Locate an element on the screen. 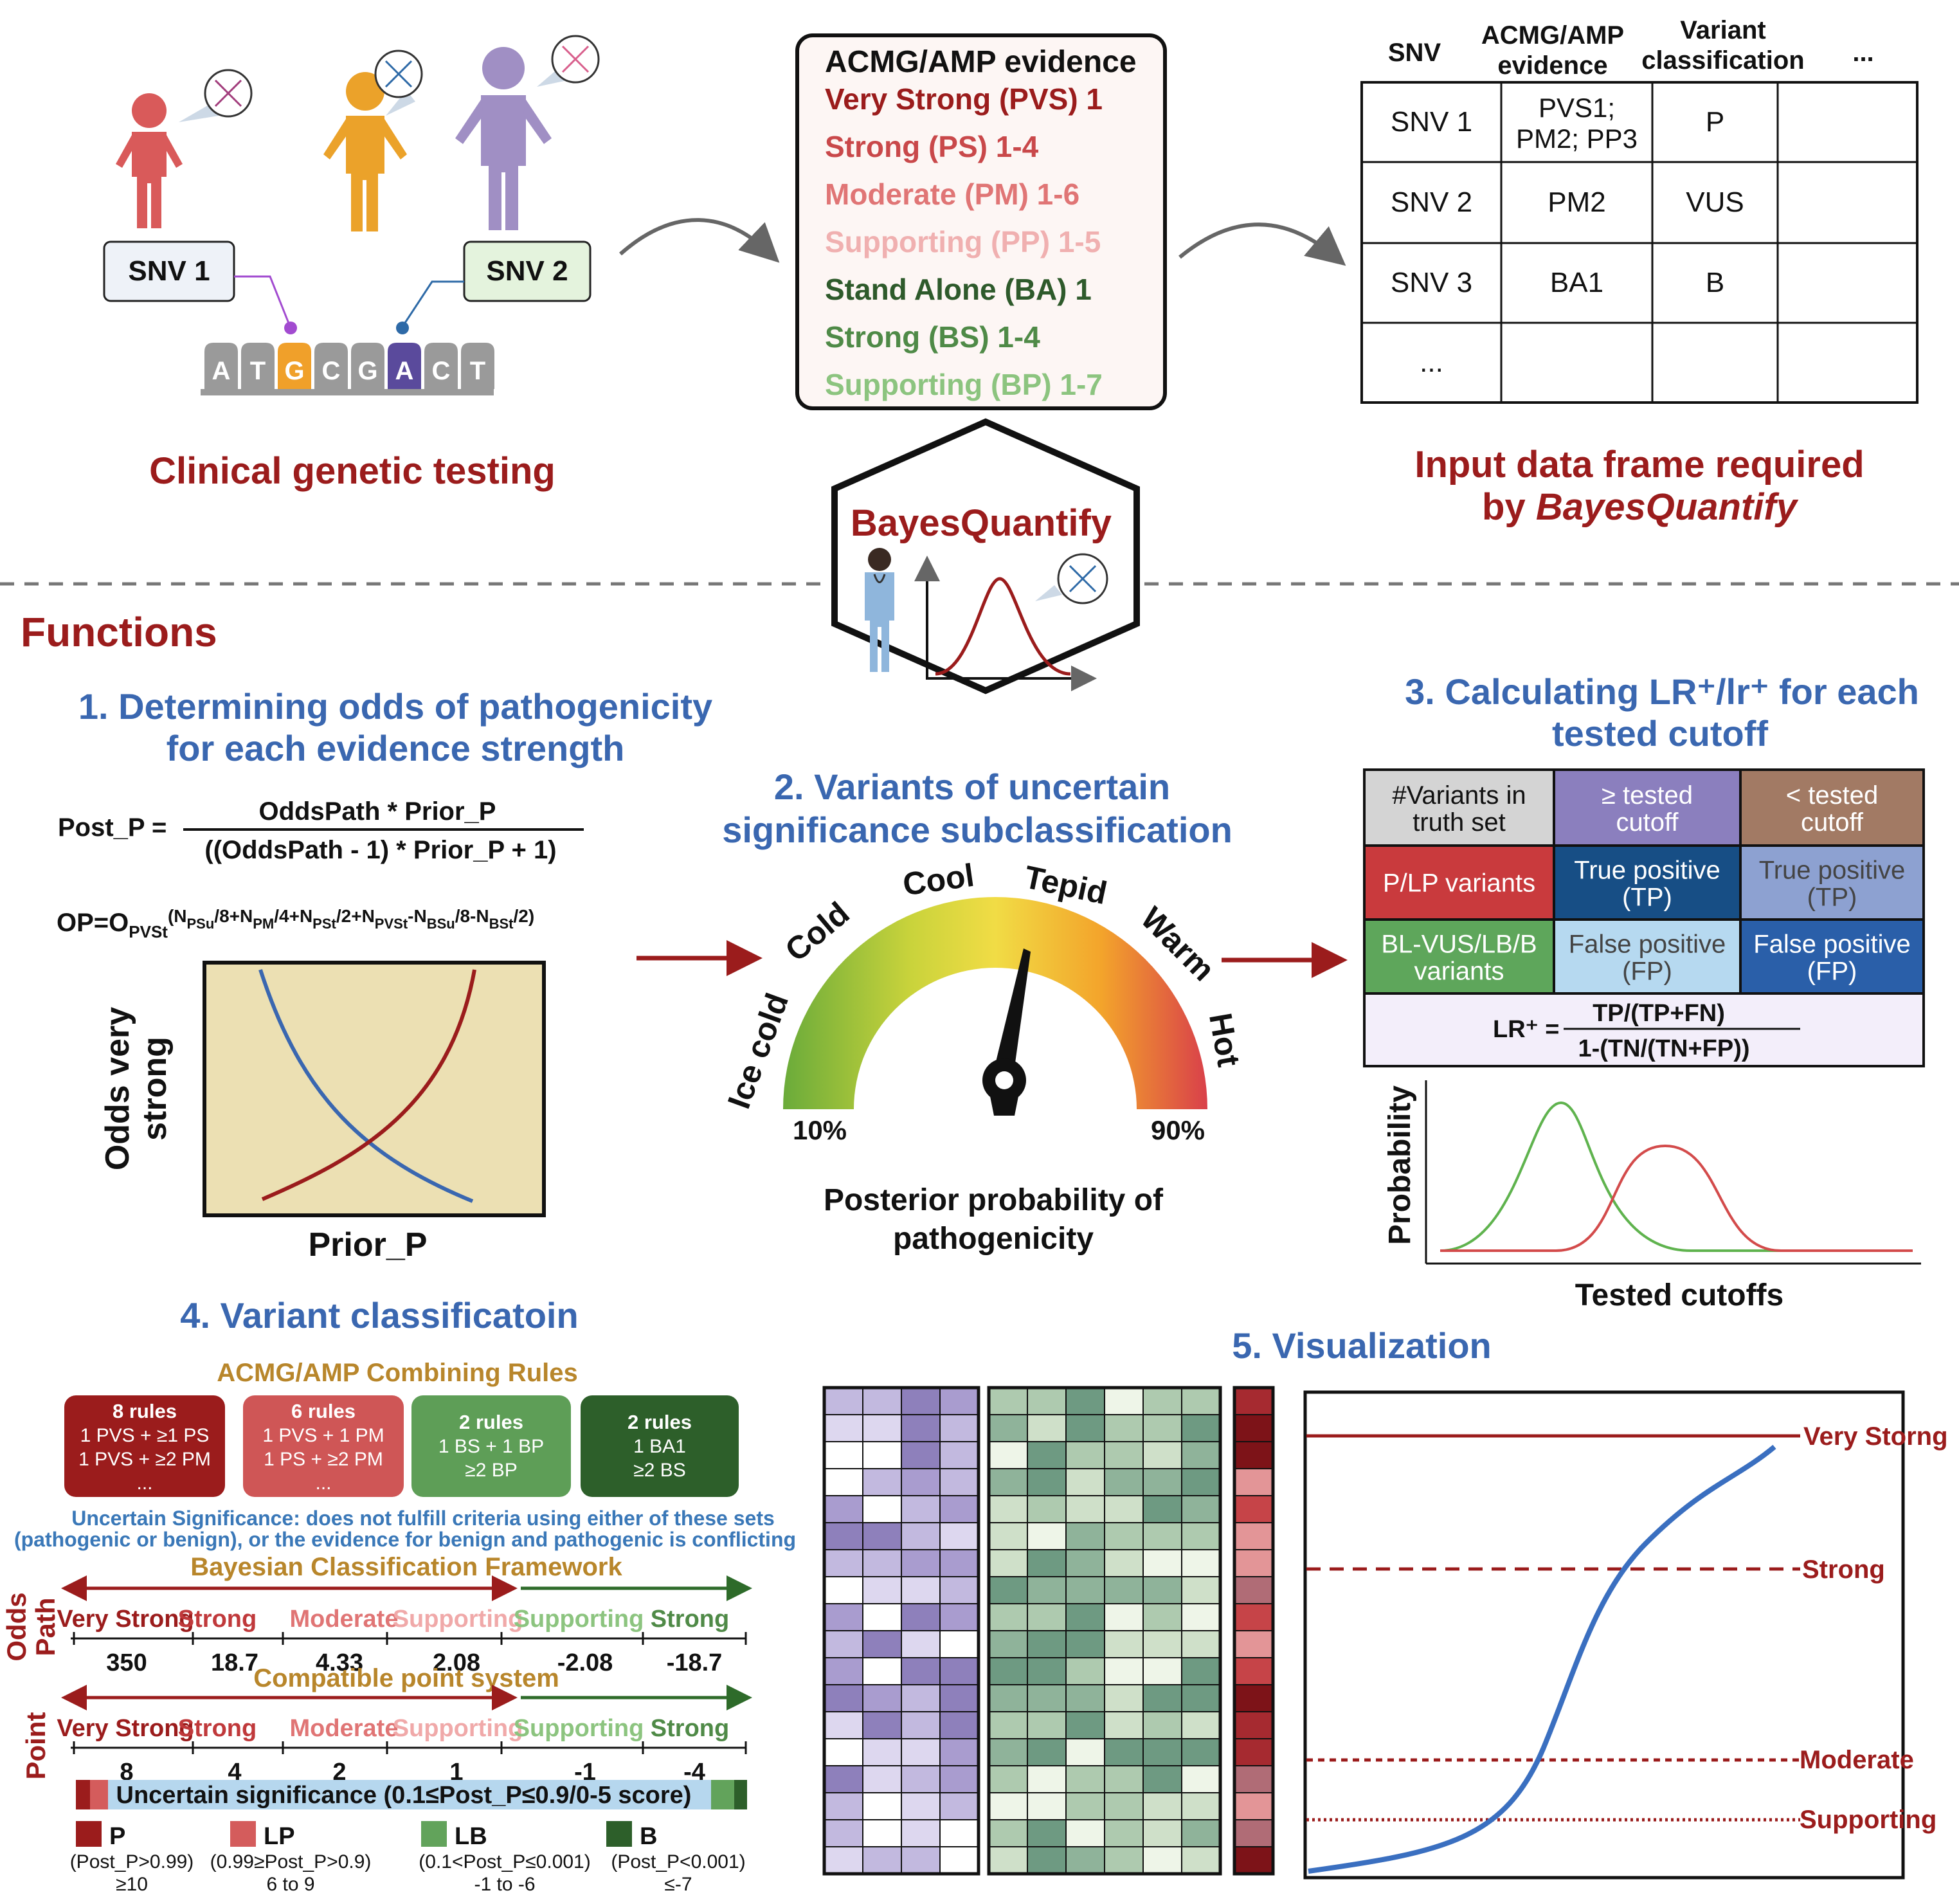  evidence-box-title: ACMG/AMP evidence is located at coordinates (981, 62).